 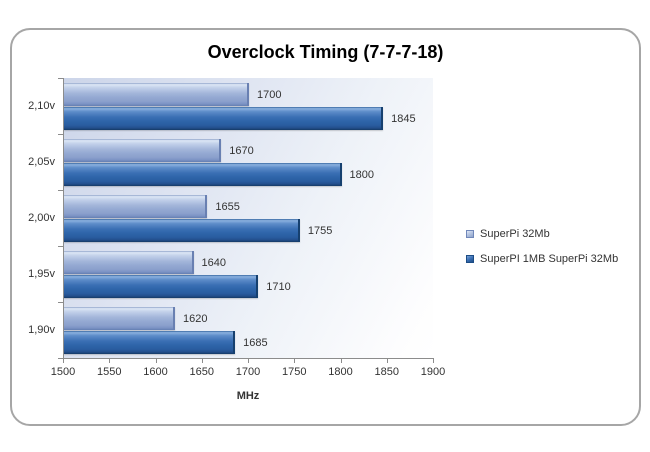 I want to click on y-axis-label: 2,00v, so click(x=41, y=218).